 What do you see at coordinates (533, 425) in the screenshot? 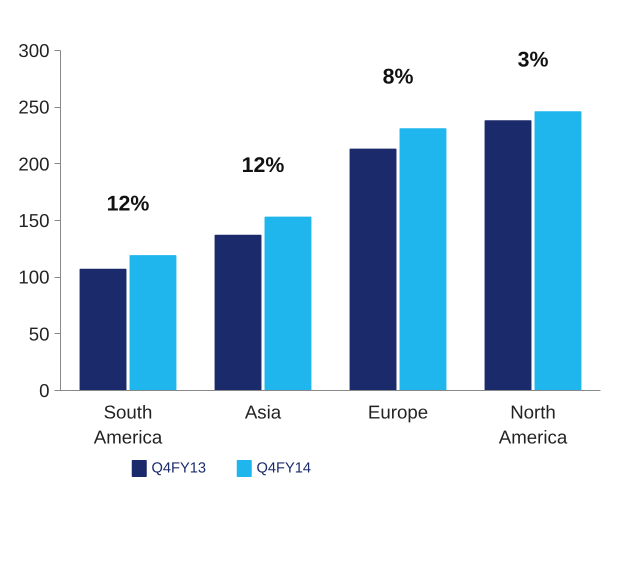
I see `x-tick-label: North America` at bounding box center [533, 425].